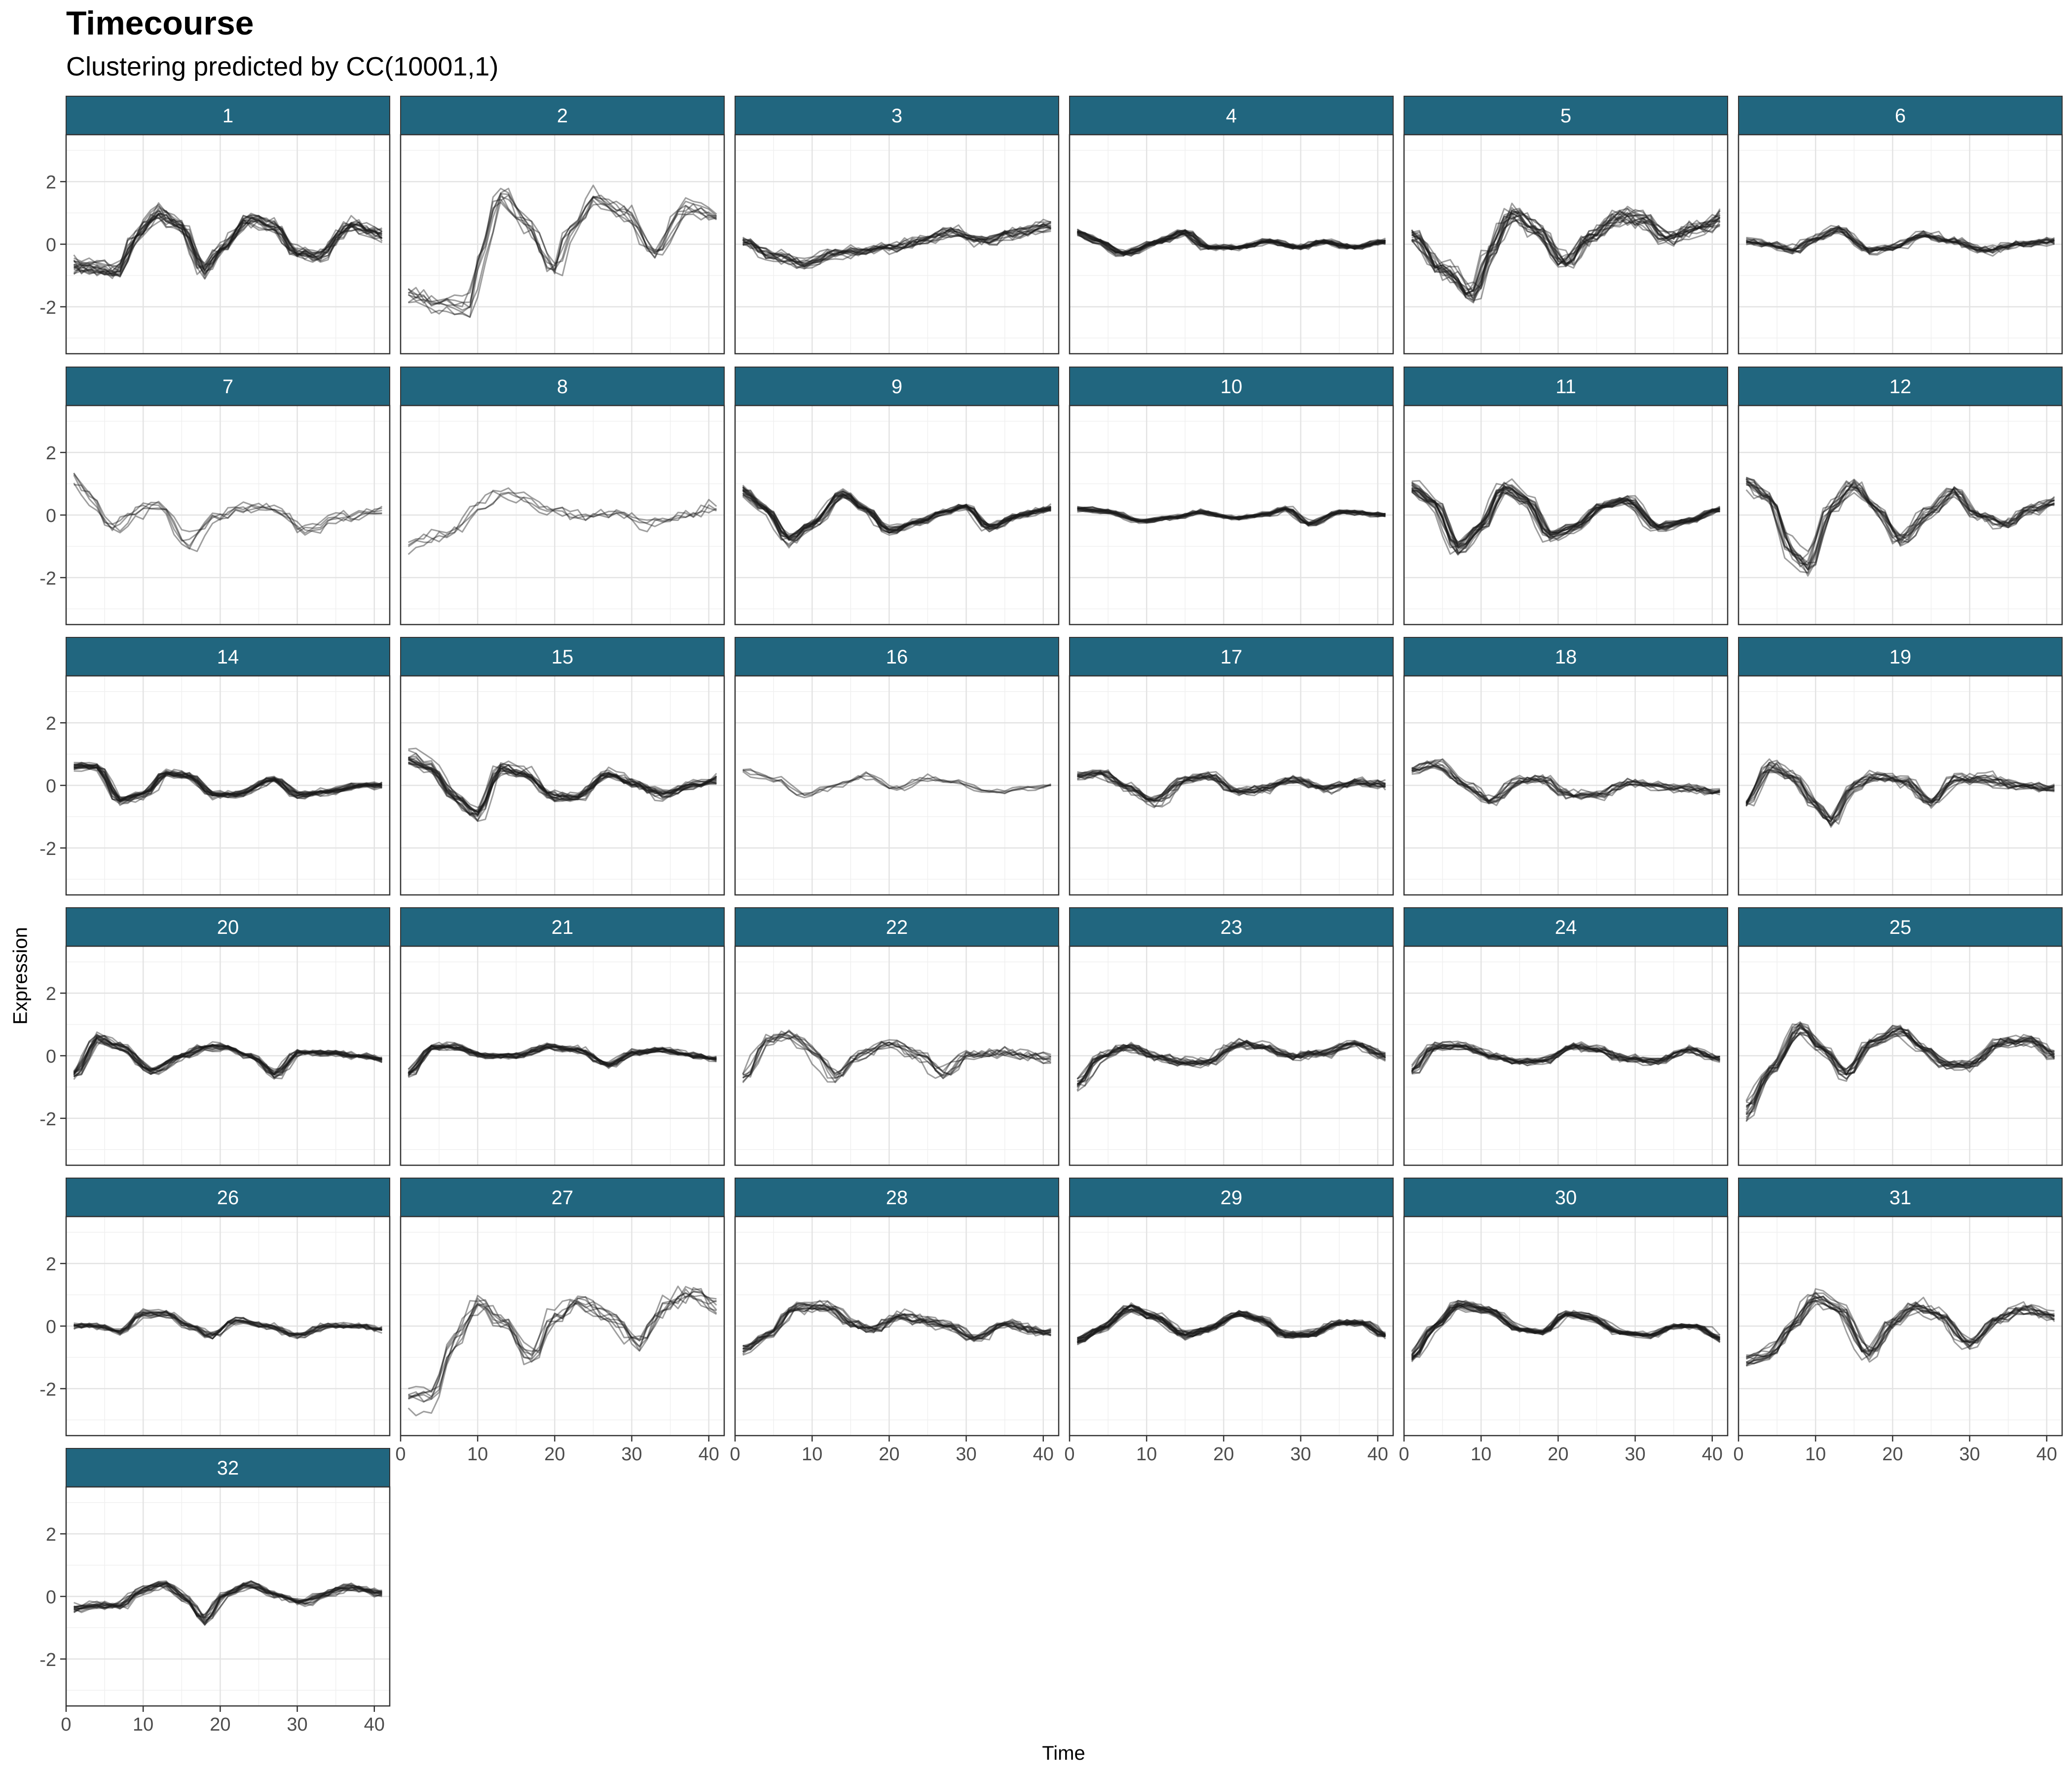 This screenshot has width=2072, height=1776. I want to click on facet-panel-15: 15, so click(562, 766).